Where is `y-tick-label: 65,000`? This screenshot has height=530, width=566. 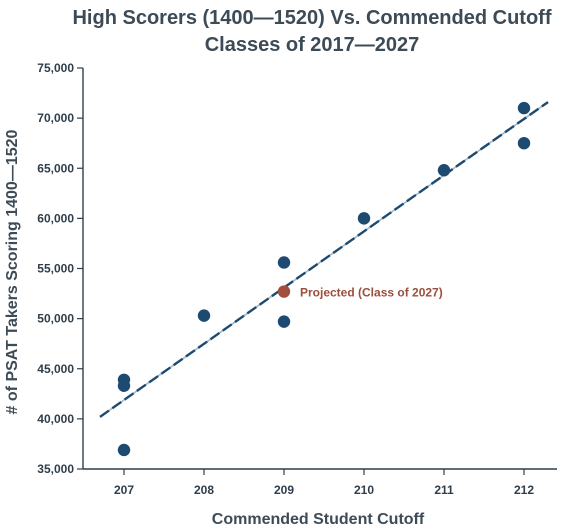 y-tick-label: 65,000 is located at coordinates (55, 168).